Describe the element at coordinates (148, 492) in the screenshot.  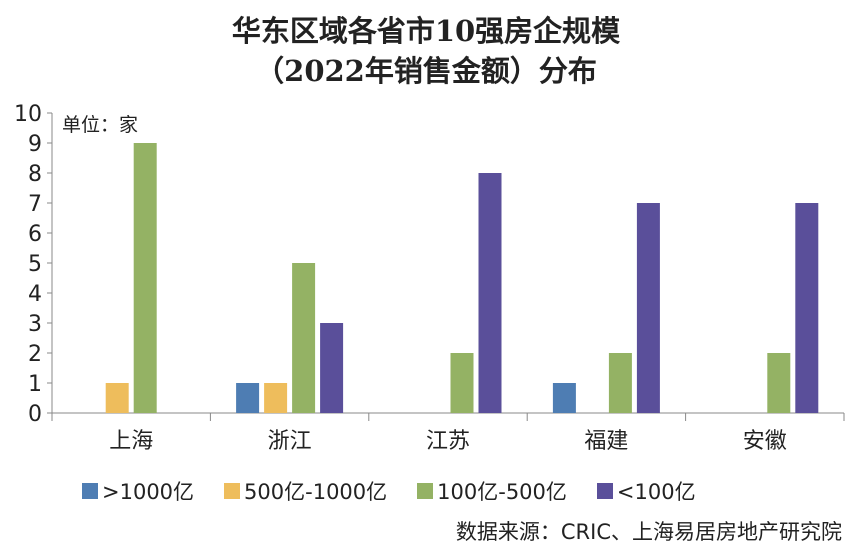
I see `legend-label: >1000亿` at that location.